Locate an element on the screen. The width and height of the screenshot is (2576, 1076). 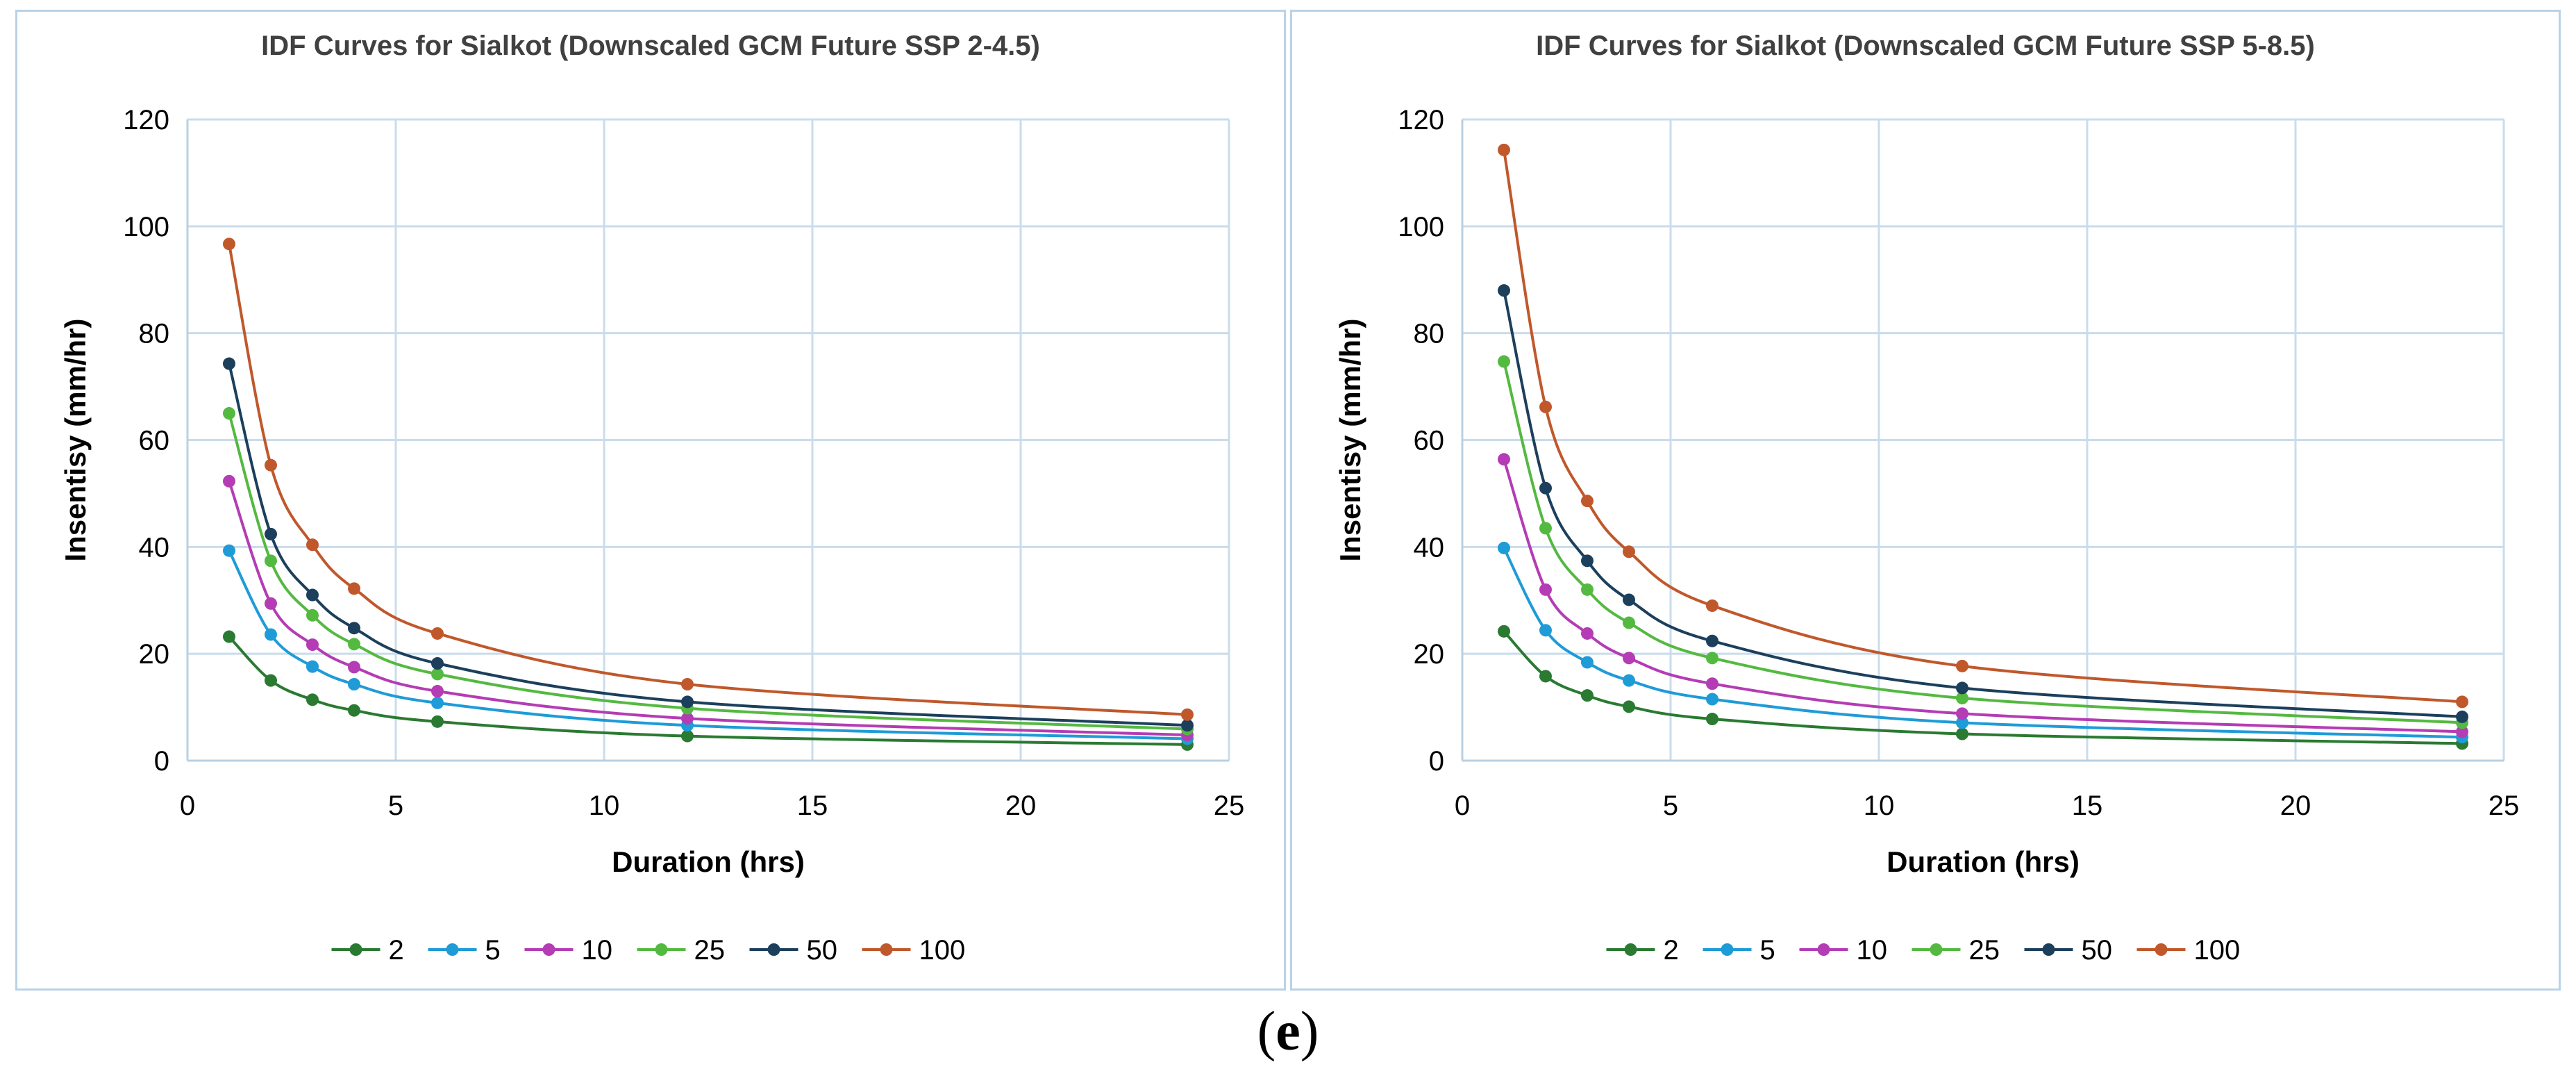
y-tick-label: 0 is located at coordinates (161, 761).